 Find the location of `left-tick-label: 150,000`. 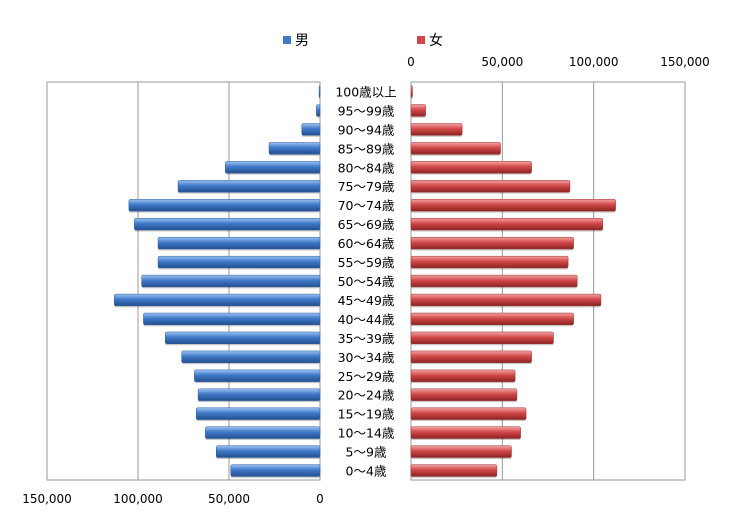

left-tick-label: 150,000 is located at coordinates (47, 499).